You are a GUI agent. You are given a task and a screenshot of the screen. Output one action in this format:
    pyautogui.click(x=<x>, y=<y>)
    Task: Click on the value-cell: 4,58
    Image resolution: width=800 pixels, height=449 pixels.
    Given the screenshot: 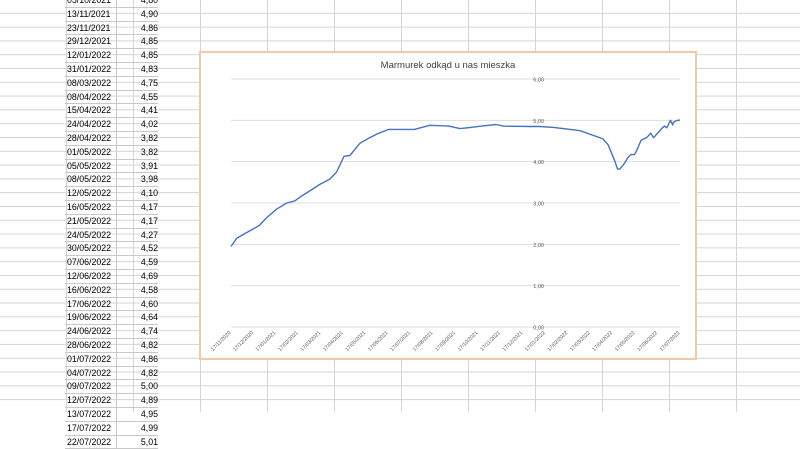 What is the action you would take?
    pyautogui.click(x=137, y=290)
    